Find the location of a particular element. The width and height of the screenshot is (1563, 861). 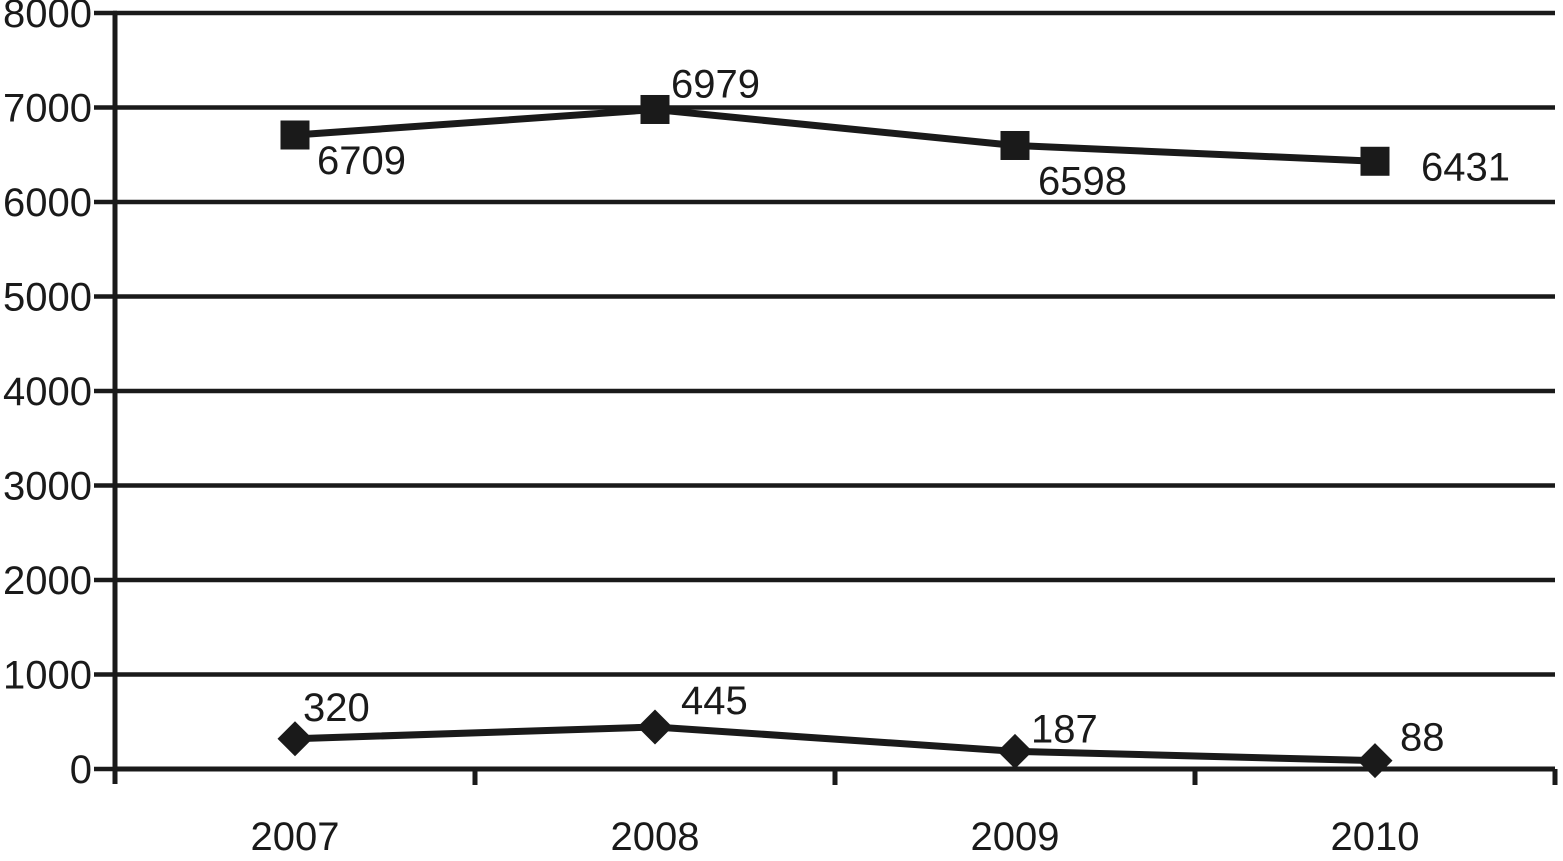

x-axis-label: 2009 is located at coordinates (1015, 837).